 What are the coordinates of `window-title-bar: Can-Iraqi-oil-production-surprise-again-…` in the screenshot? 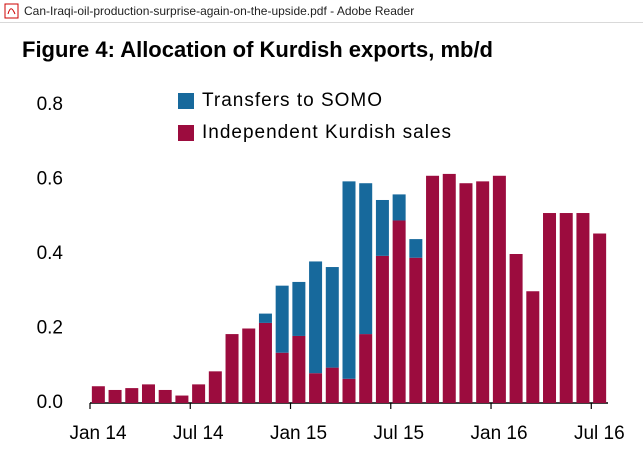 It's located at (321, 11).